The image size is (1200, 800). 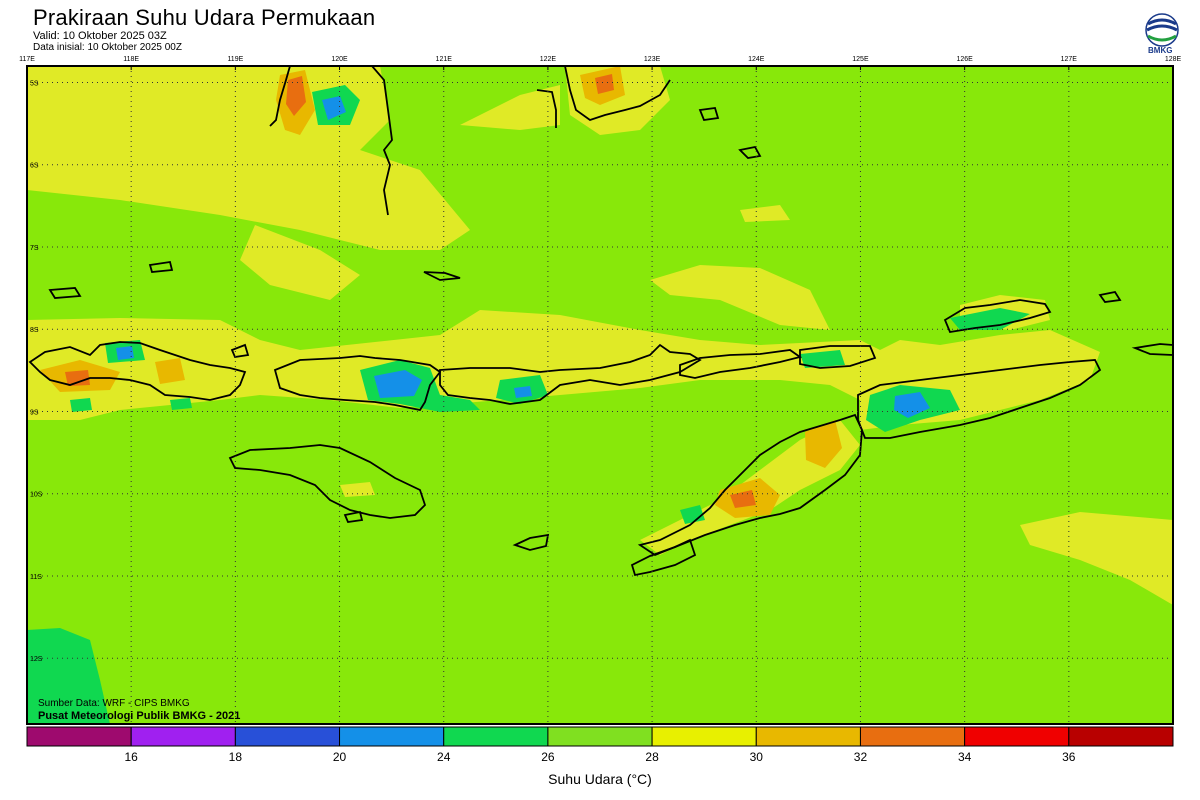 What do you see at coordinates (235, 757) in the screenshot?
I see `colorbar-tick-label: 18` at bounding box center [235, 757].